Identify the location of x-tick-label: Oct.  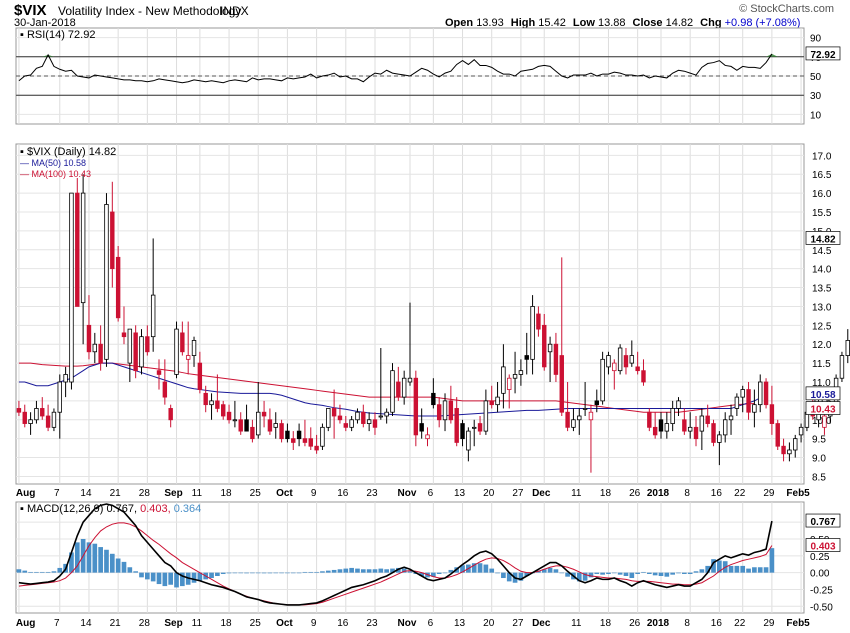
(284, 623).